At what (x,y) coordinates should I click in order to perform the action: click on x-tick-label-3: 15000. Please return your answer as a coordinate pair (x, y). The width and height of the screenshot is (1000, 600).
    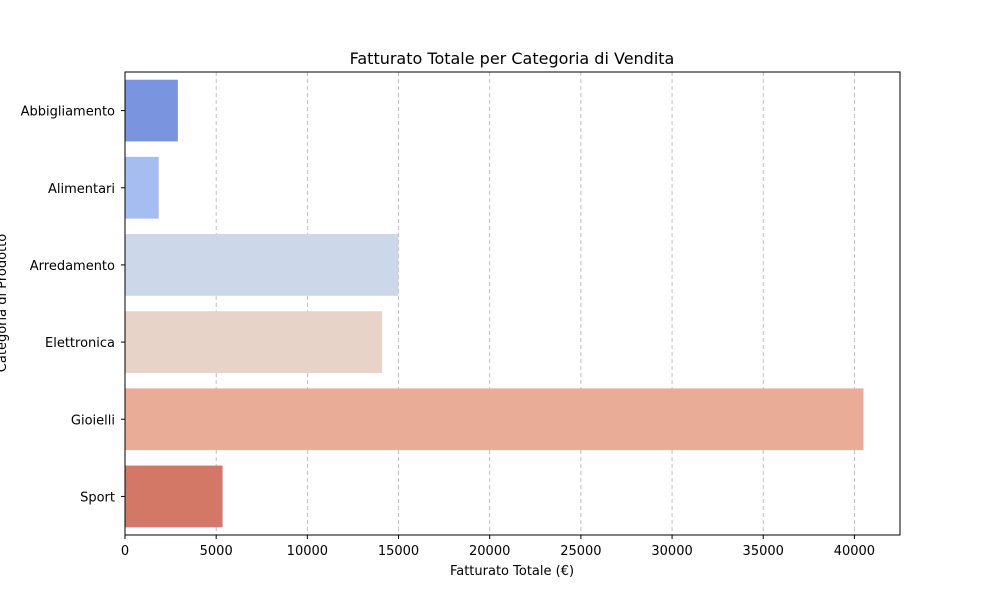
    Looking at the image, I should click on (398, 551).